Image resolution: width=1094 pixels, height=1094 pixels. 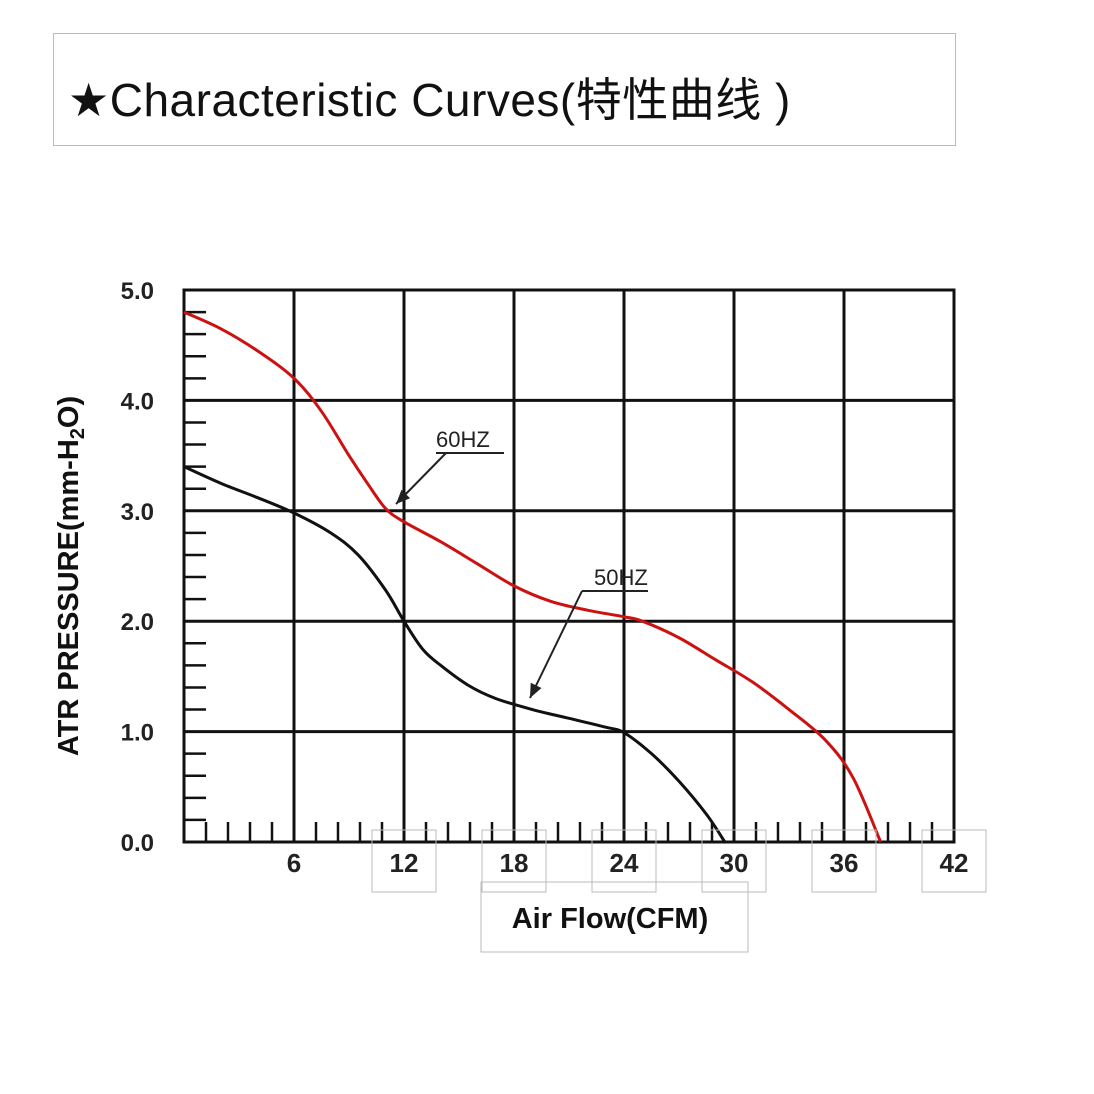 What do you see at coordinates (521, 563) in the screenshot?
I see `annotations: 60HZ 50HZ` at bounding box center [521, 563].